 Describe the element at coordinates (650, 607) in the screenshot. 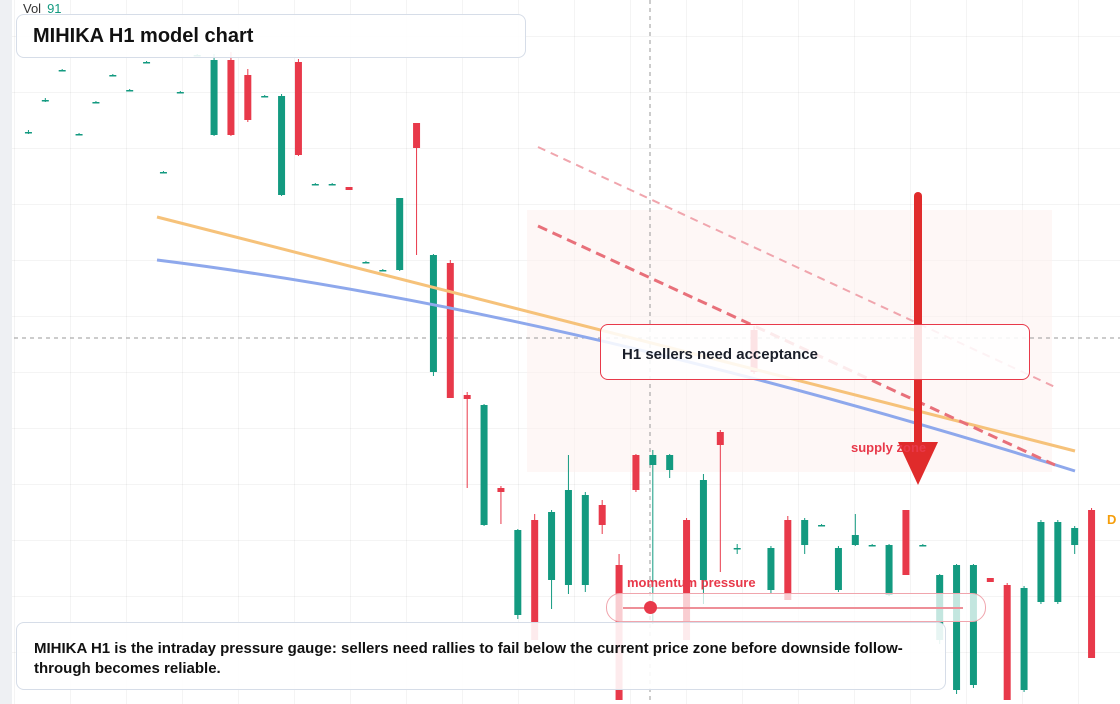

I see `gauge-knob` at that location.